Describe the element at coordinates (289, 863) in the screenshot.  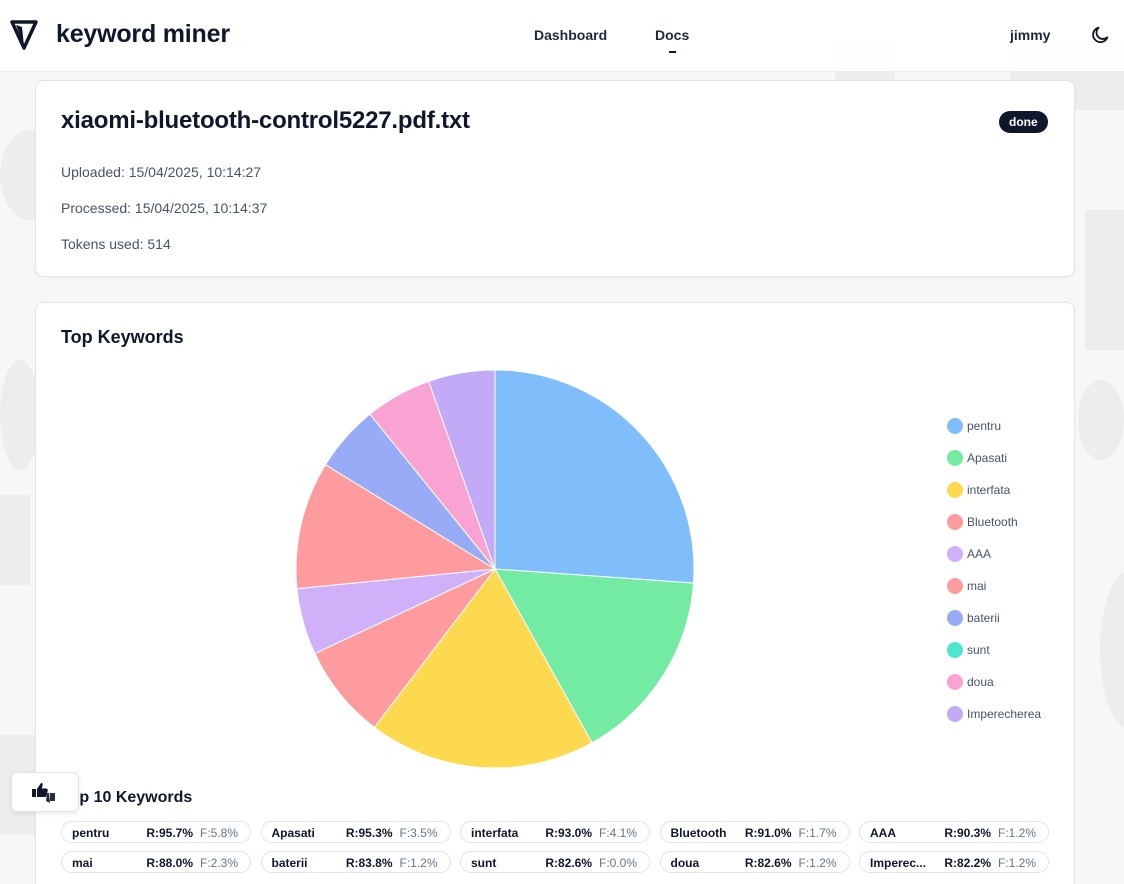
I see `chip-keyword: baterii` at that location.